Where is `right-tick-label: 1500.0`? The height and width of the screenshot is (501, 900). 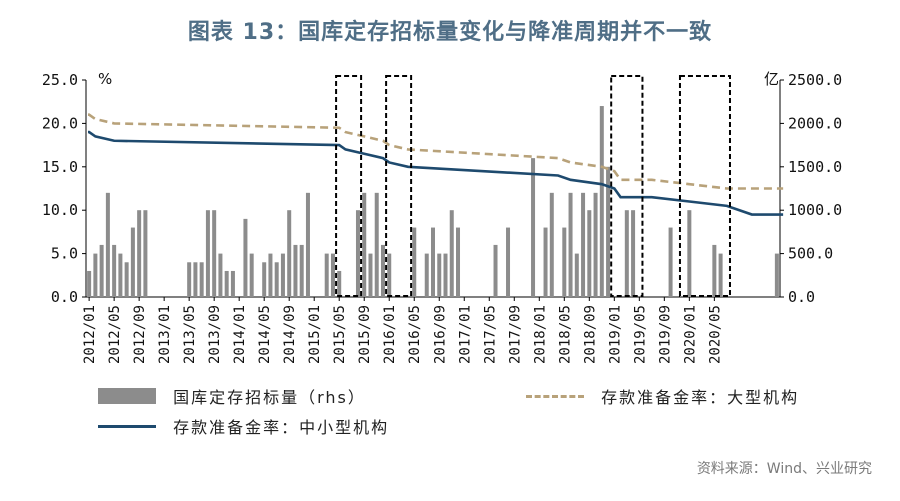 right-tick-label: 1500.0 is located at coordinates (815, 167).